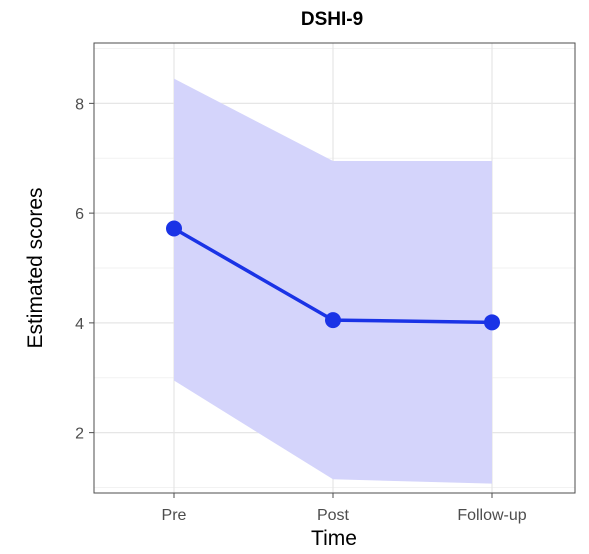 This screenshot has height=554, width=589. What do you see at coordinates (79, 434) in the screenshot?
I see `y-tick-label: 2` at bounding box center [79, 434].